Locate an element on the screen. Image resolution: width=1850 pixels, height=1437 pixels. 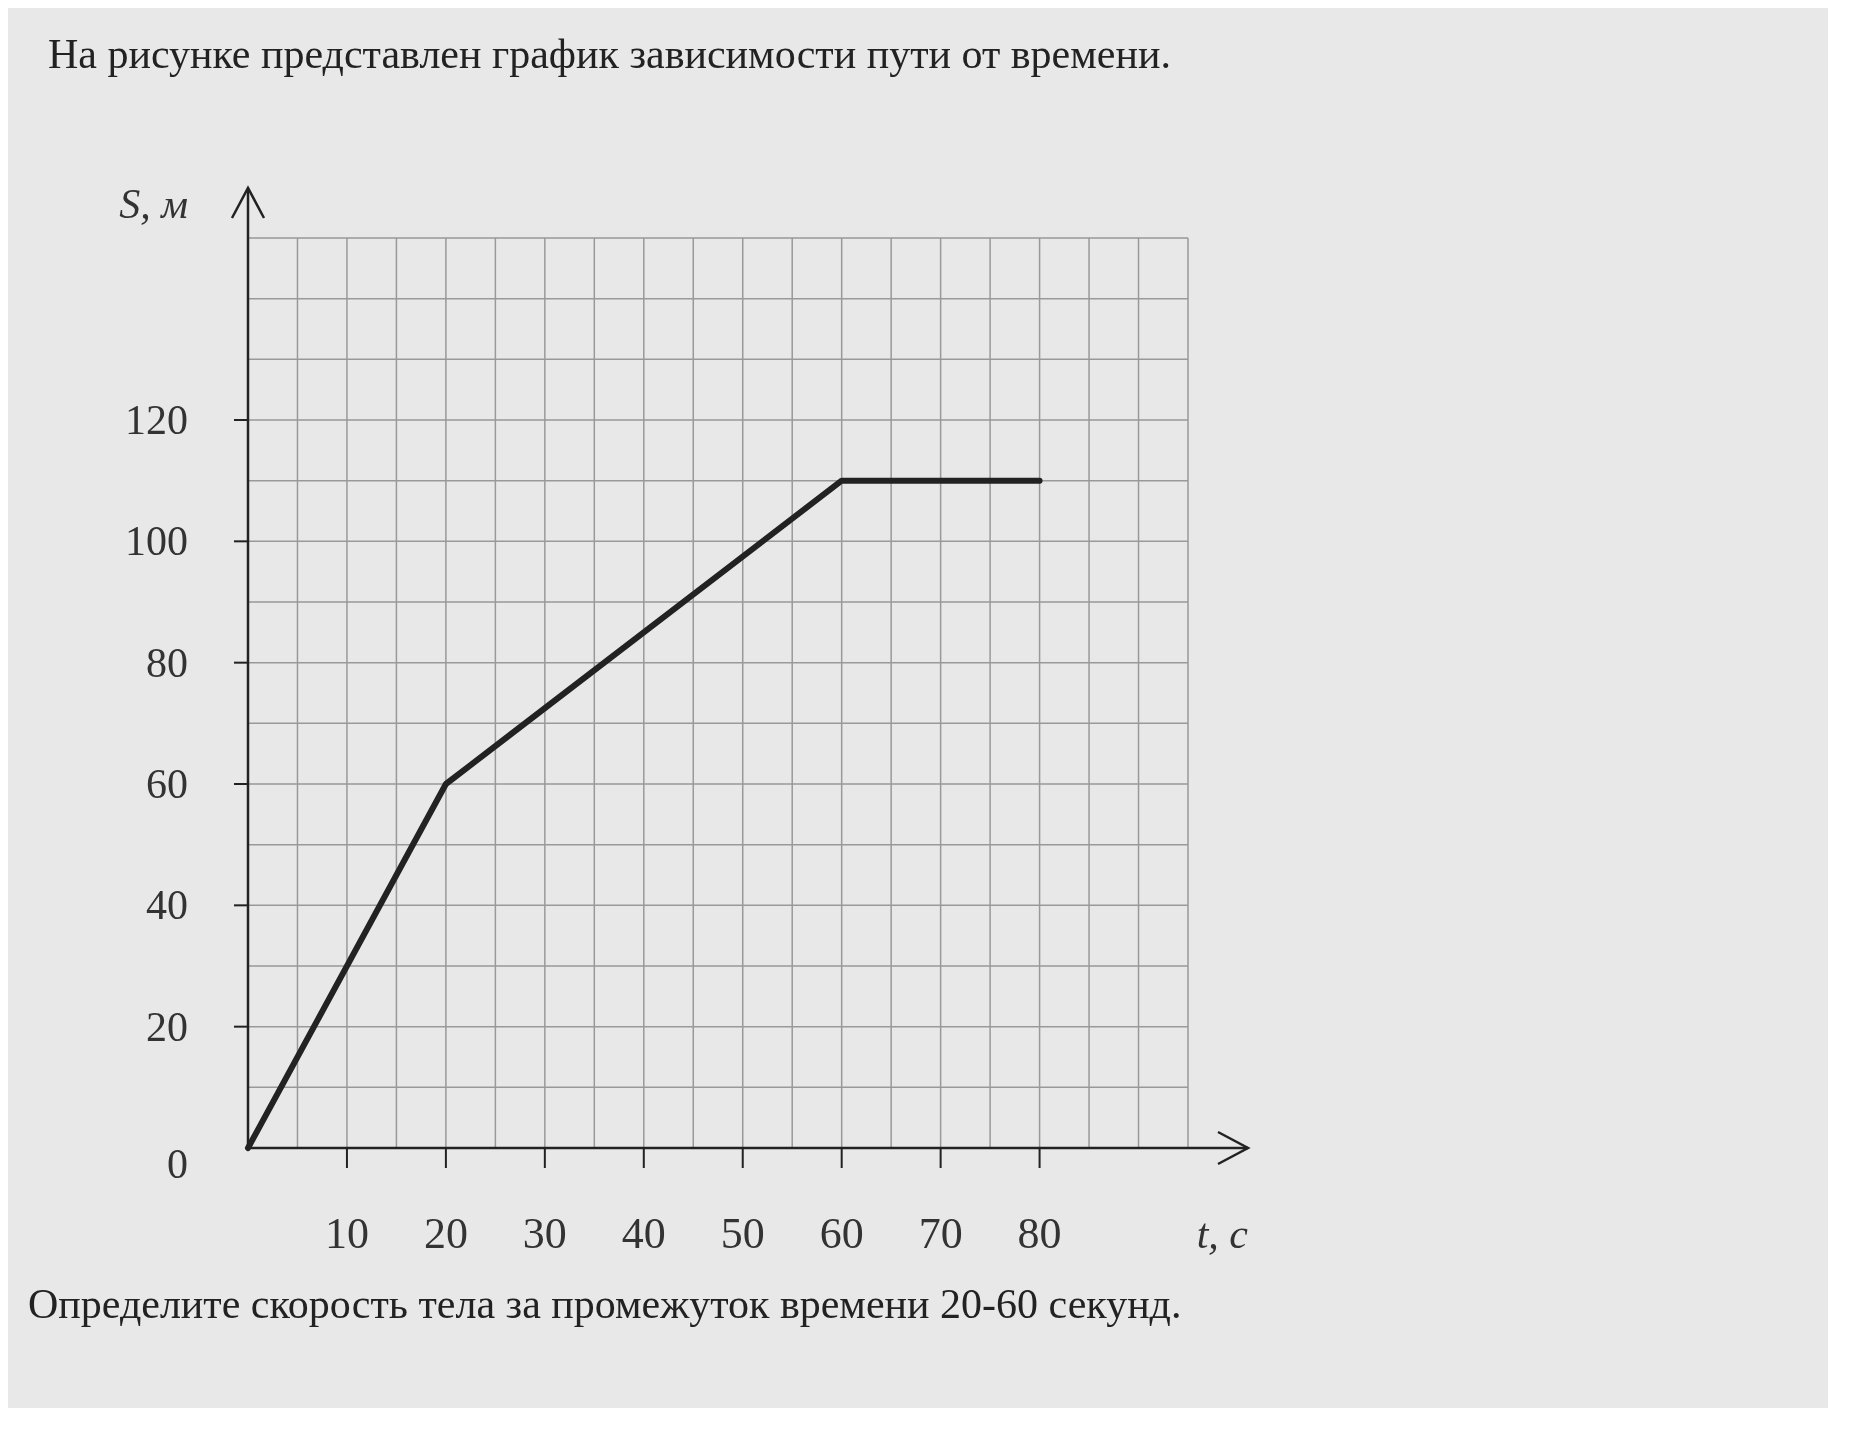
y-axis-title: S, м is located at coordinates (153, 204).